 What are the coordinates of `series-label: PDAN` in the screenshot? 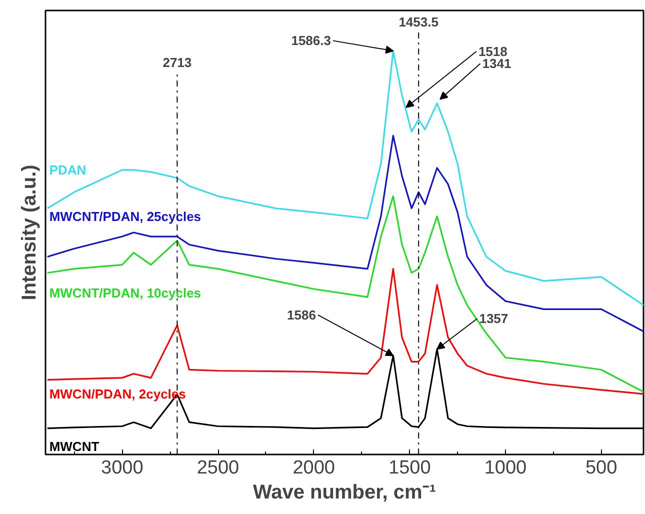 It's located at (67, 170).